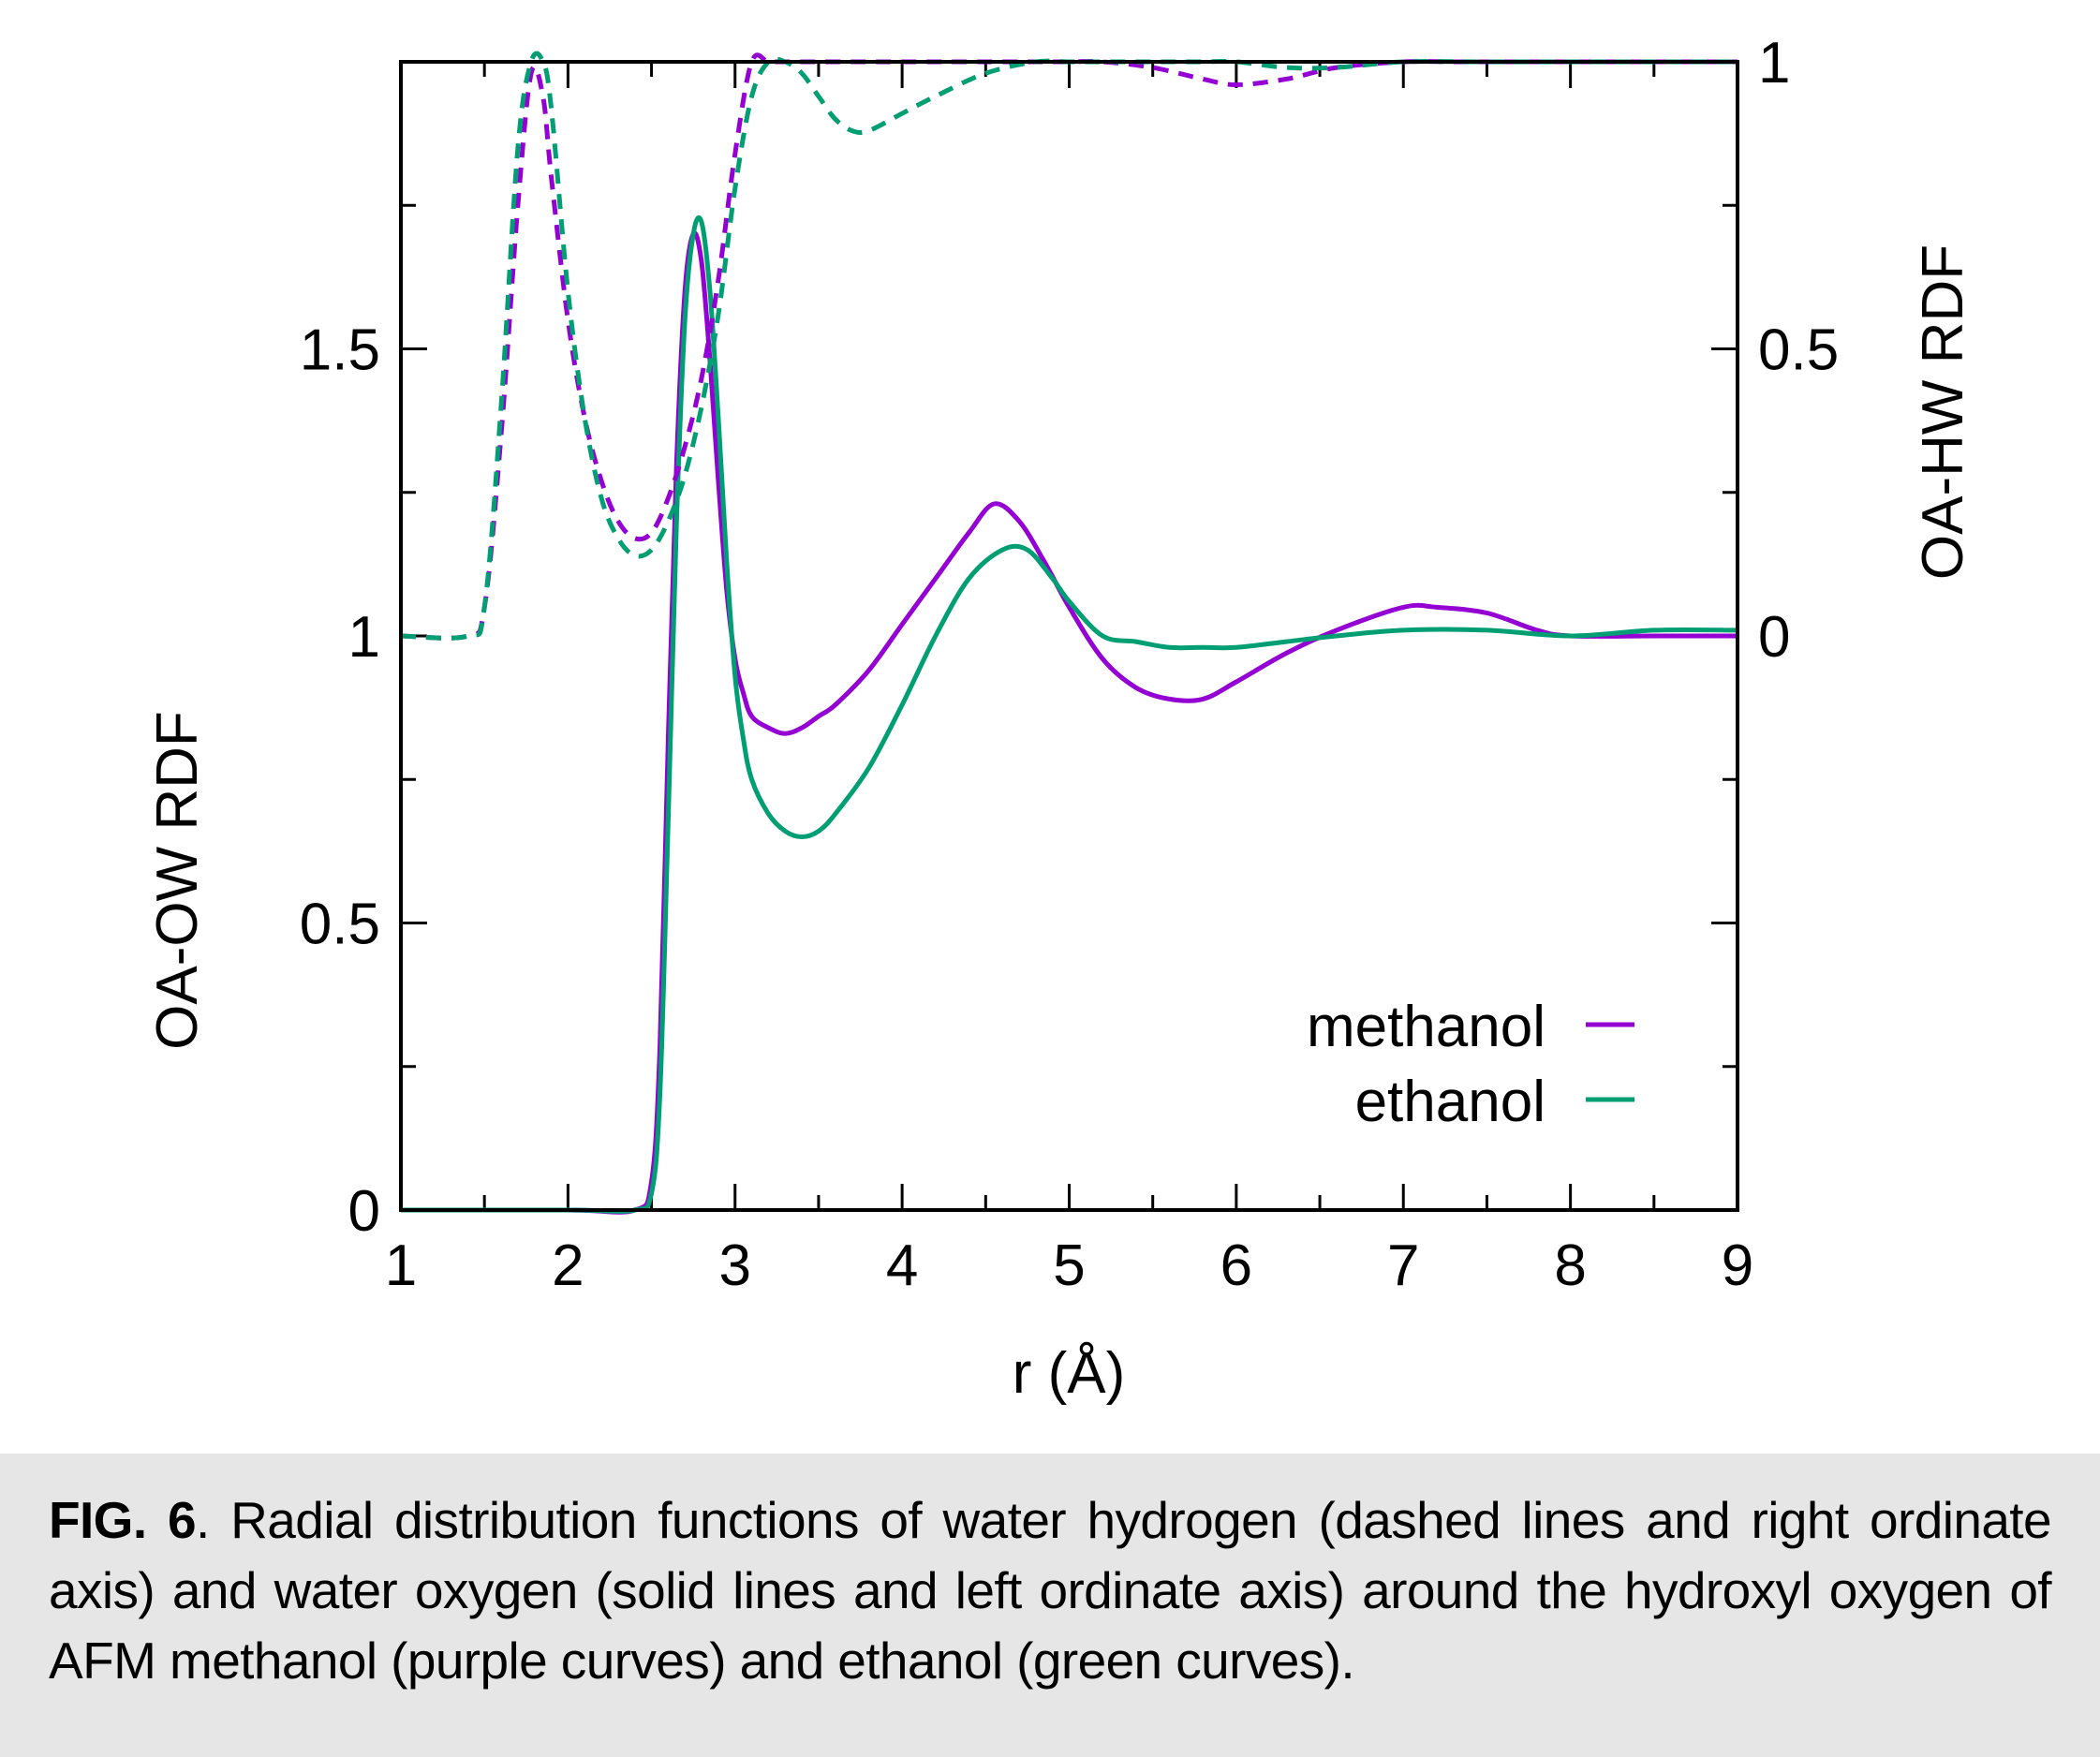 This screenshot has width=2100, height=1757. I want to click on y-left-tick-label: 0, so click(364, 1211).